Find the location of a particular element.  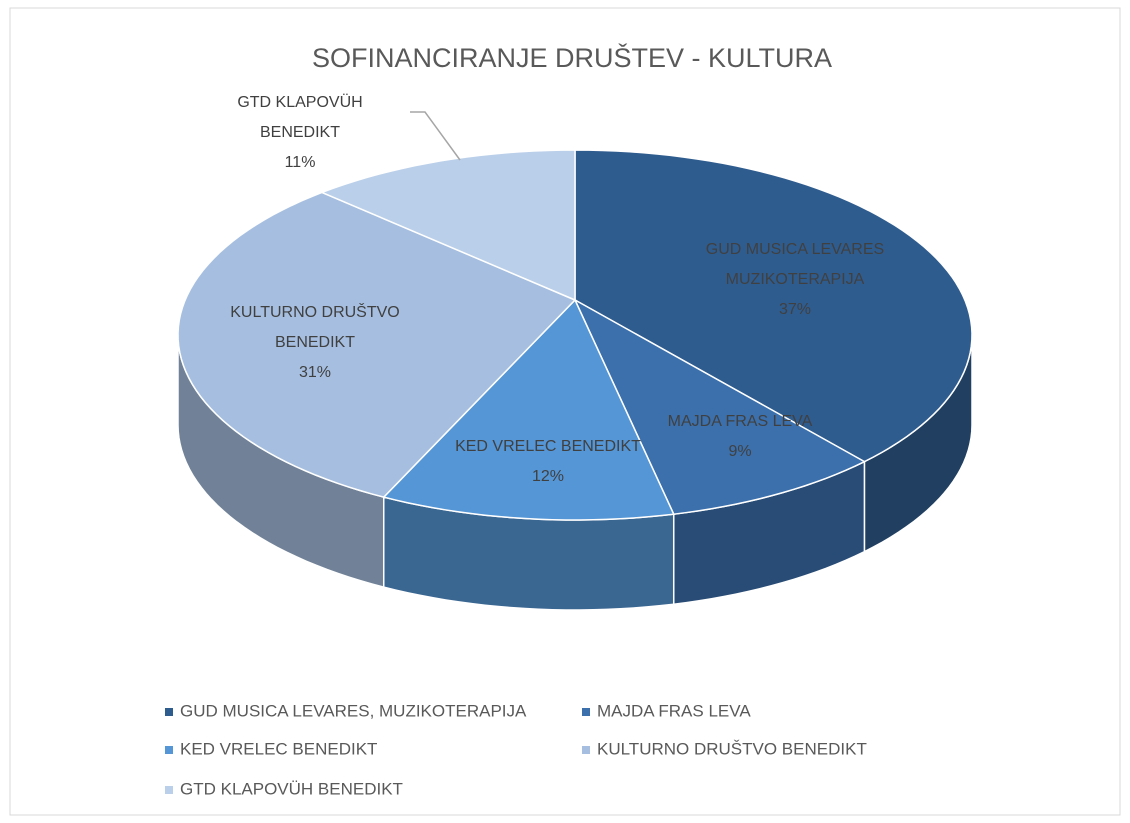

data-label-value: 11% is located at coordinates (300, 162).